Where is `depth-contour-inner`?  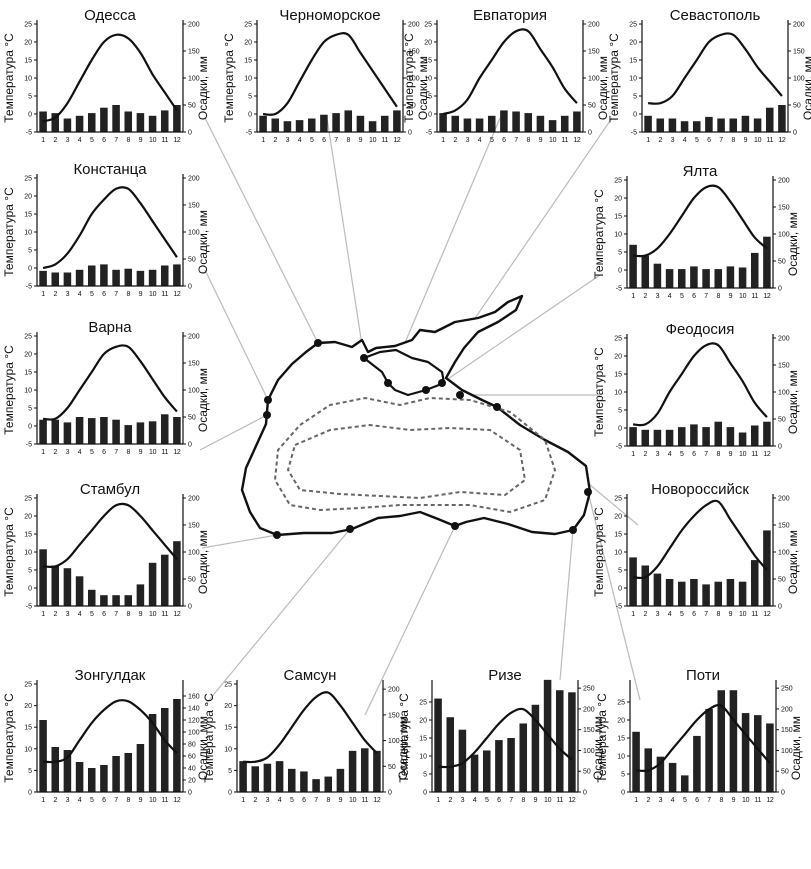 depth-contour-inner is located at coordinates (406, 461).